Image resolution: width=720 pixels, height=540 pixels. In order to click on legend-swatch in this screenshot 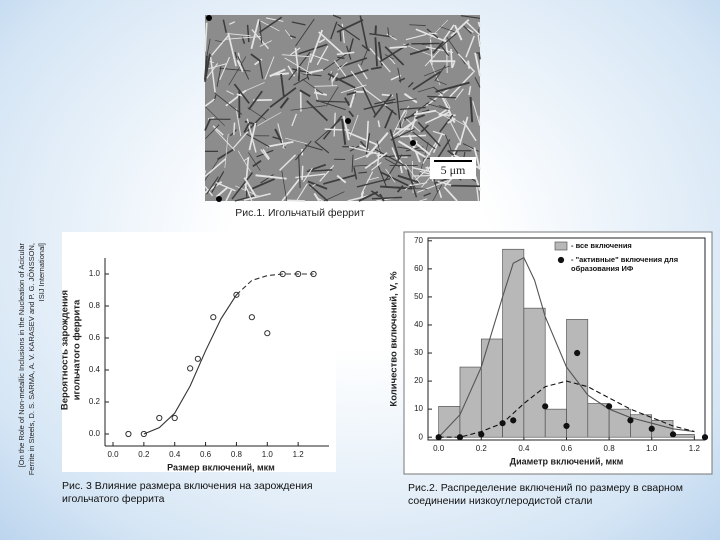, I will do `click(561, 246)`.